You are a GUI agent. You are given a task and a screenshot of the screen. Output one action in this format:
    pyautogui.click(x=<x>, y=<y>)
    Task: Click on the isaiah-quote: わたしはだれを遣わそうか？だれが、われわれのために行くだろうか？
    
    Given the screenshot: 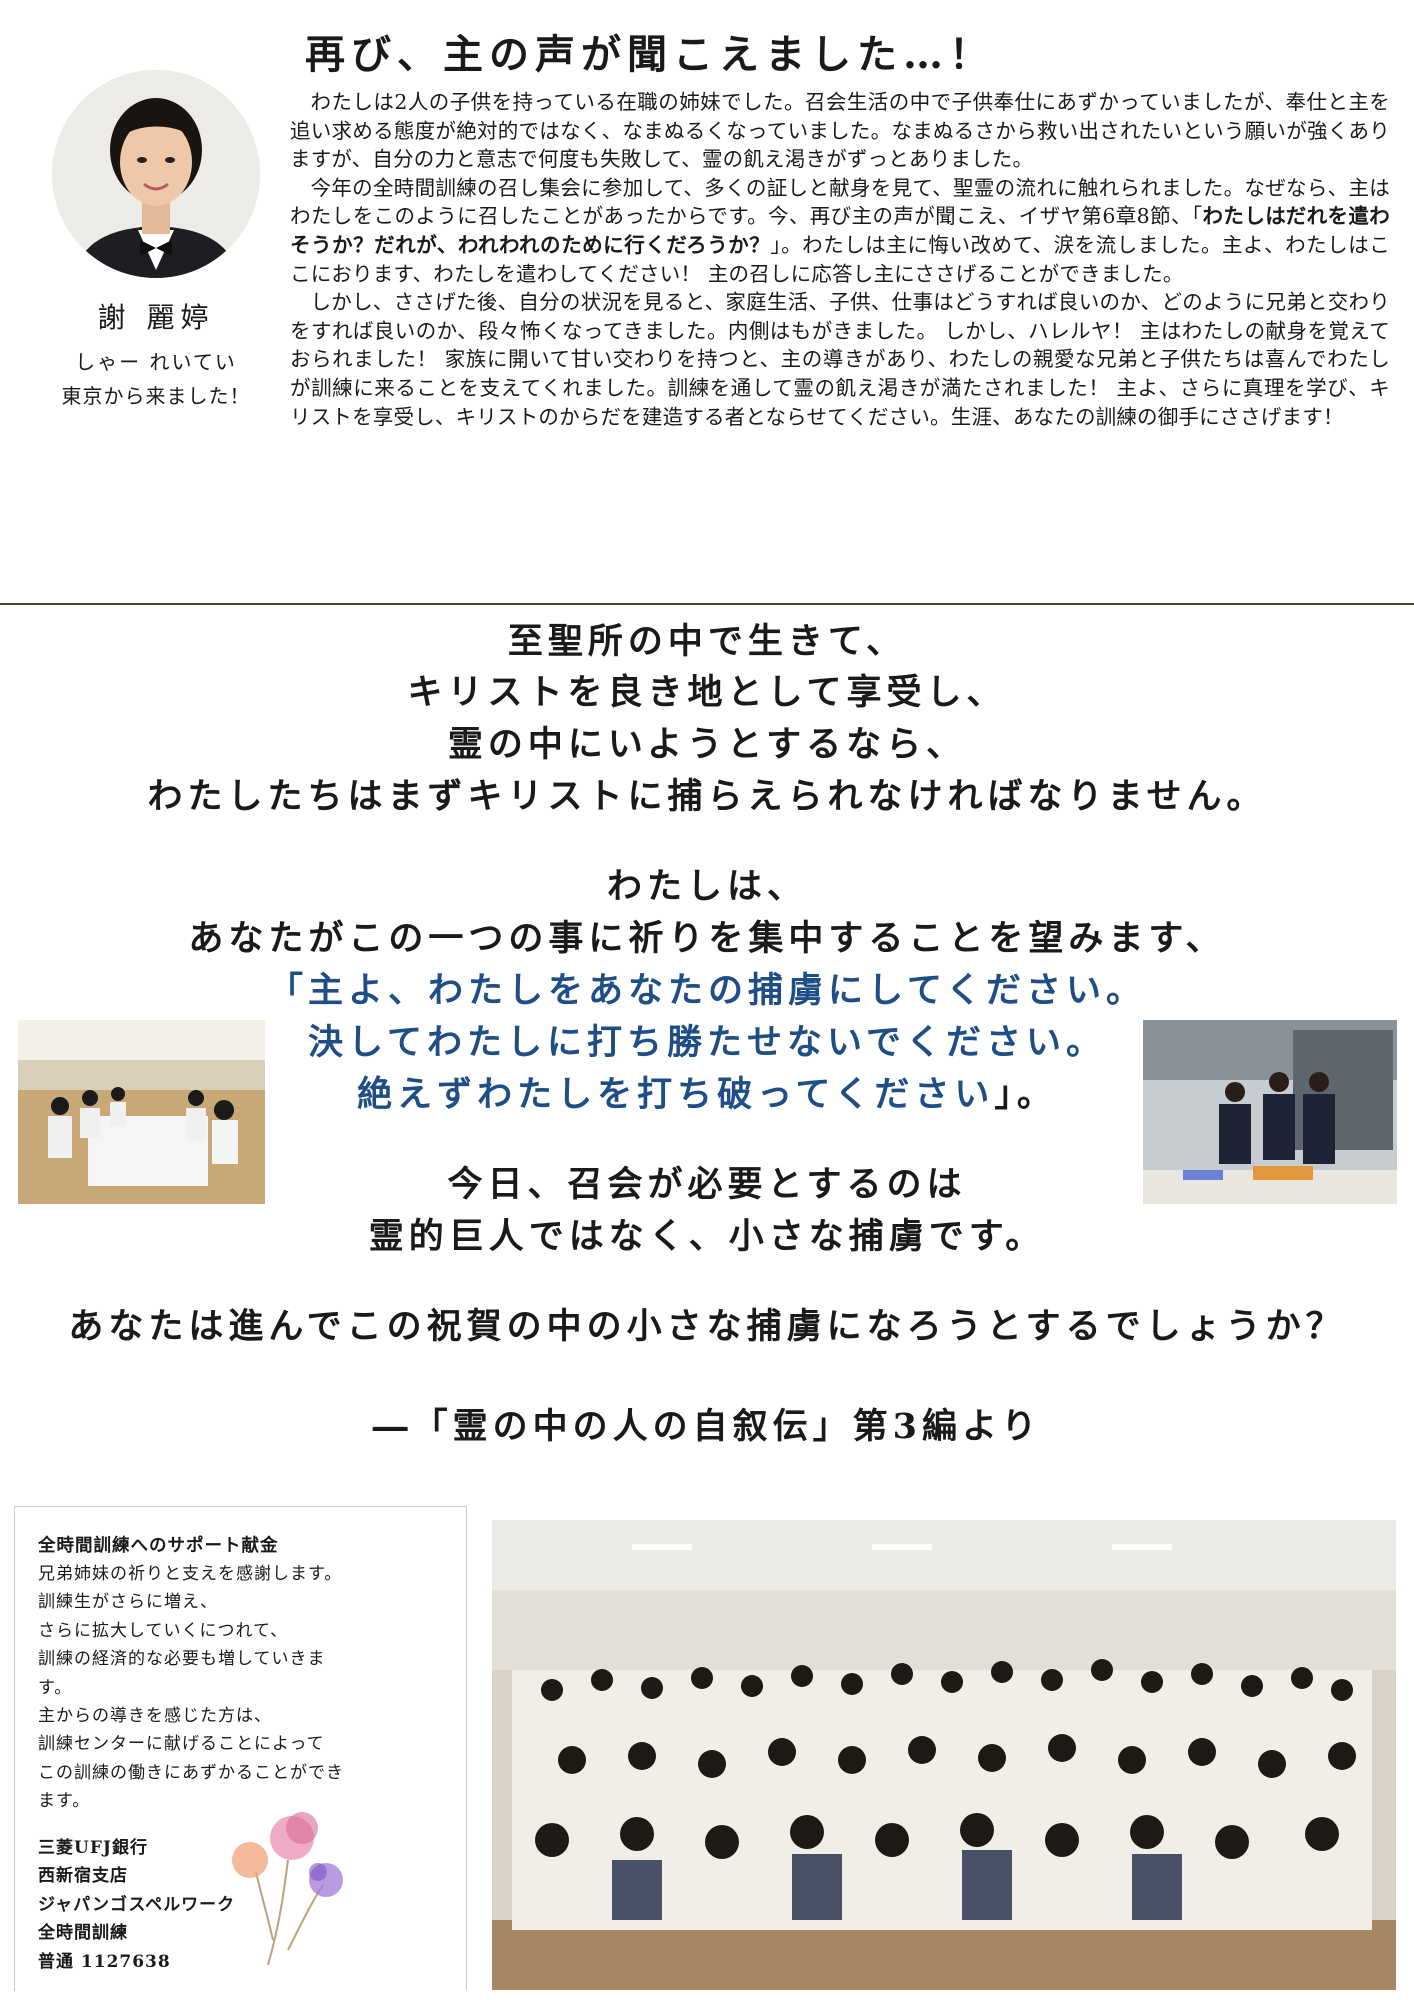 What is the action you would take?
    pyautogui.click(x=840, y=230)
    